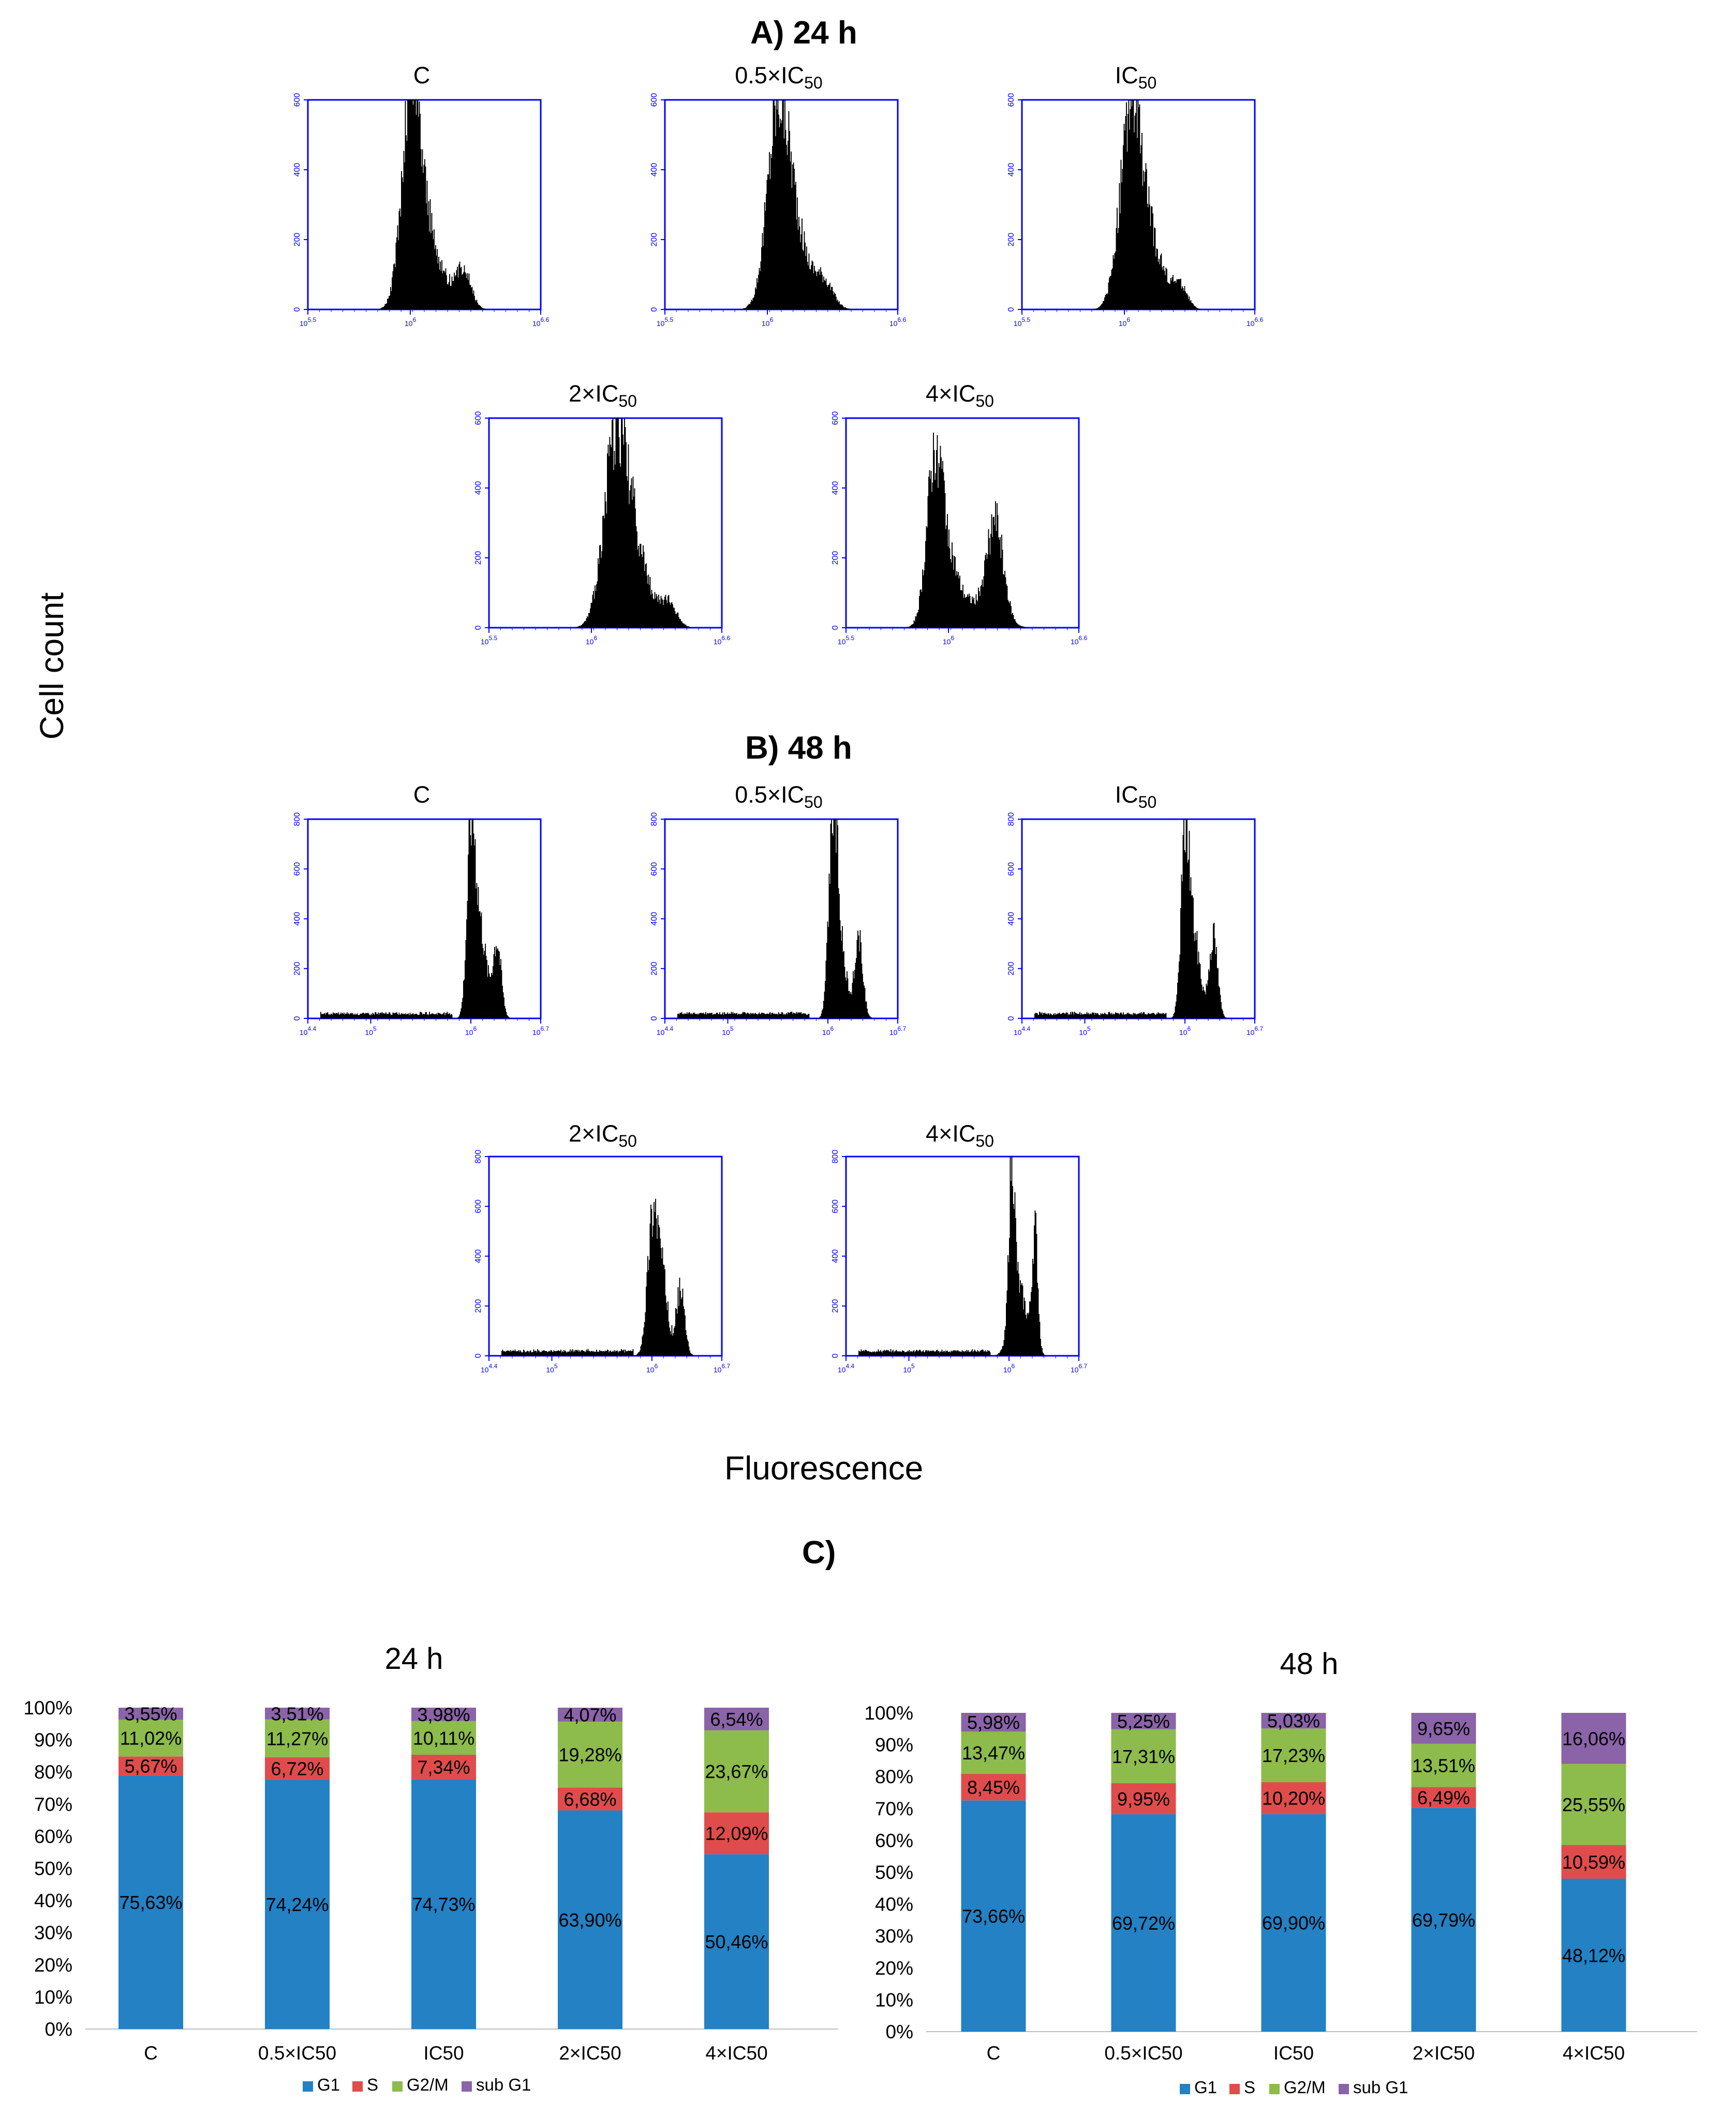 This screenshot has height=2117, width=1736. What do you see at coordinates (993, 1787) in the screenshot?
I see `bar-data-label: 8,45%` at bounding box center [993, 1787].